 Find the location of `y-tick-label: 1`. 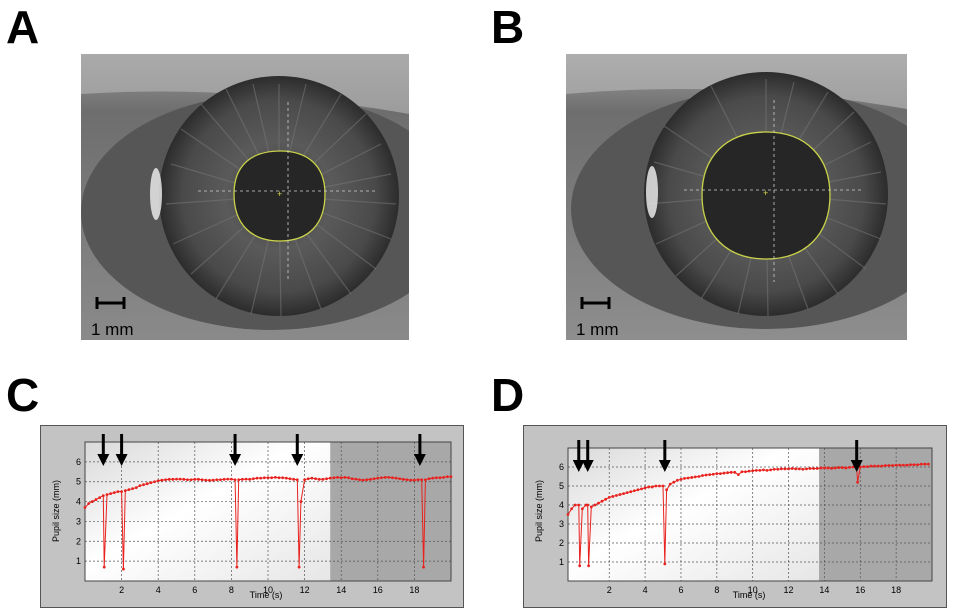

y-tick-label: 1 is located at coordinates (78, 561).